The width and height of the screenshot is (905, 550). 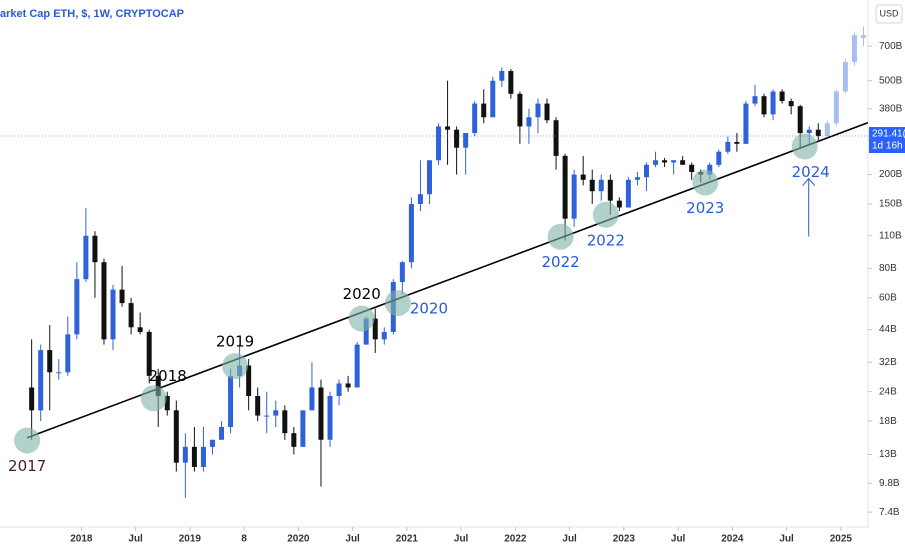 I want to click on x-tick-label: 2020, so click(x=298, y=539).